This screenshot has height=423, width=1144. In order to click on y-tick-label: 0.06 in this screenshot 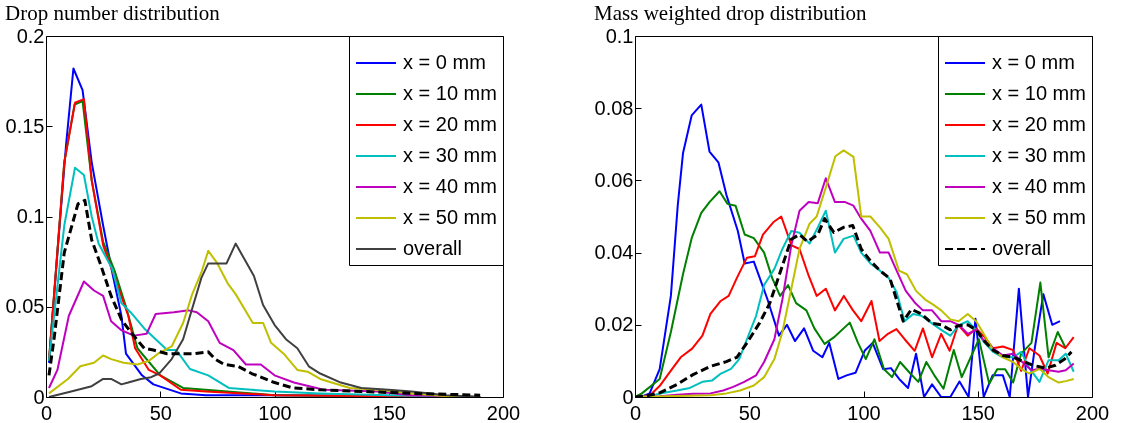, I will do `click(614, 179)`.